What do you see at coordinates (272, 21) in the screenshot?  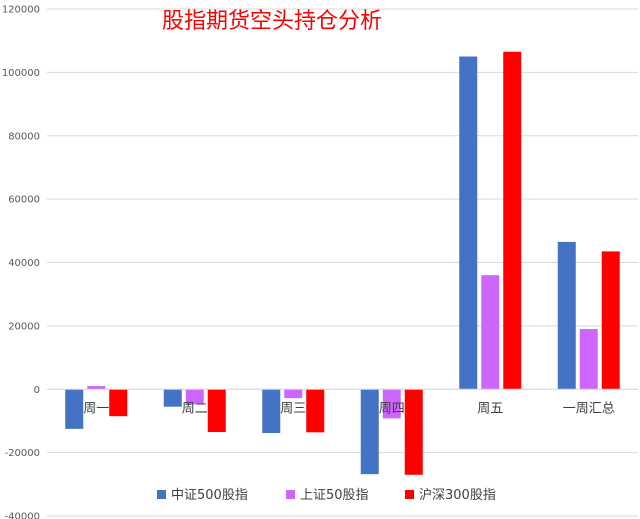 I see `chart-title: 股指期货空头持仓分析` at bounding box center [272, 21].